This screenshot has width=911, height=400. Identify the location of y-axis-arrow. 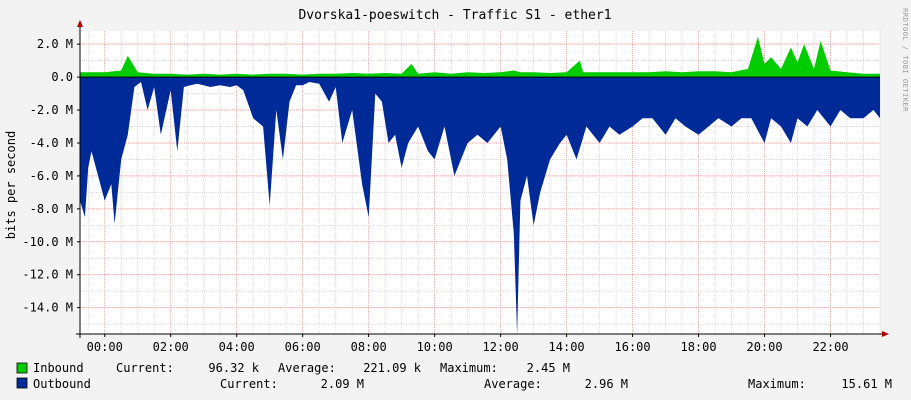
(80, 23).